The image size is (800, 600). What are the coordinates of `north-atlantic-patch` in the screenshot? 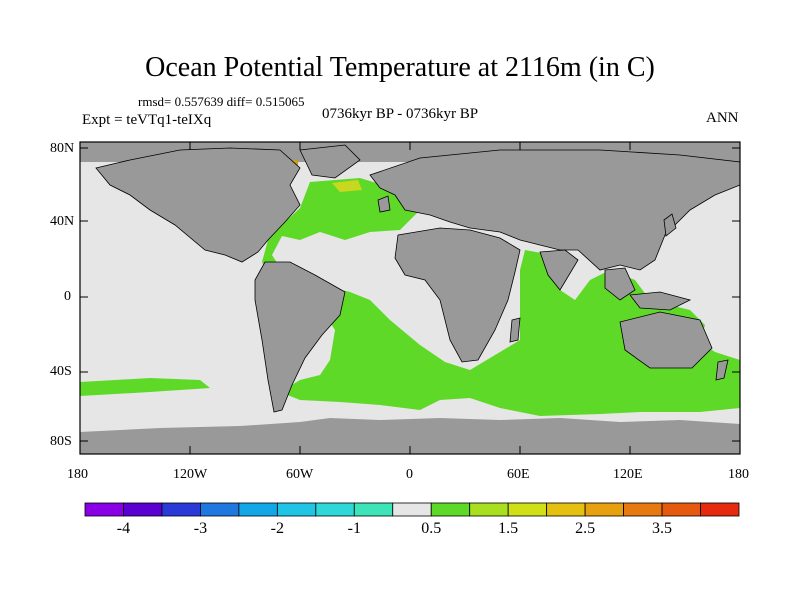 It's located at (347, 186).